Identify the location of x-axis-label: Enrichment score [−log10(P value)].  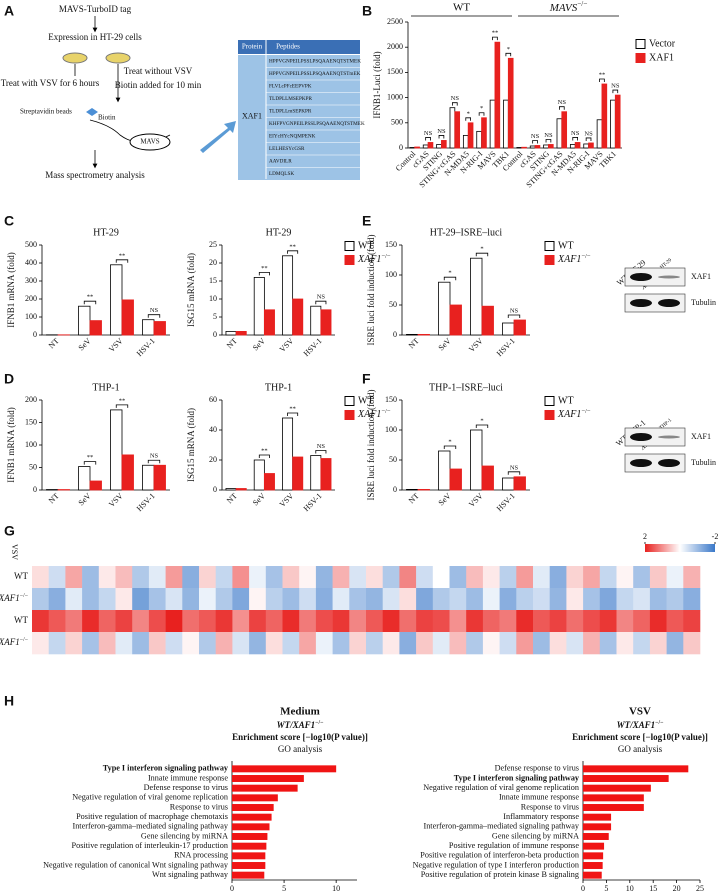
(300, 737).